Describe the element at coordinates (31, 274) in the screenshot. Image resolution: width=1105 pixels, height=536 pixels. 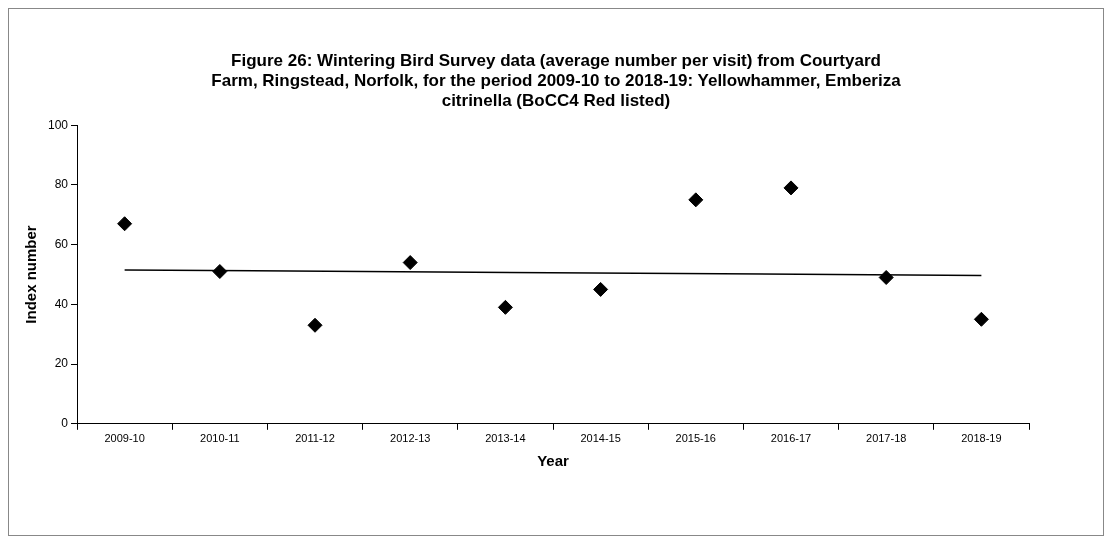
I see `y-axis-title: Index number` at that location.